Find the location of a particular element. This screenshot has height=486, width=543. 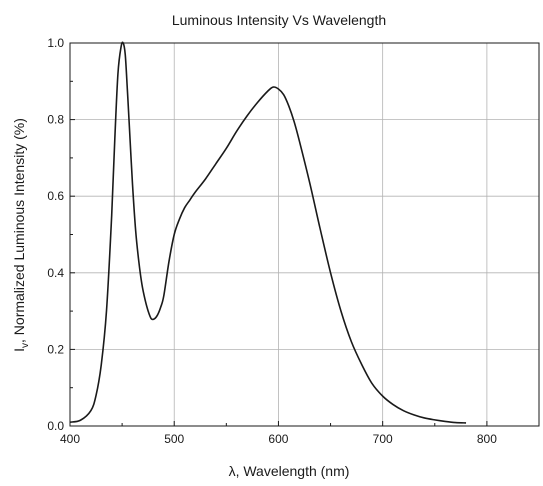

y-tick-label: 1.0 is located at coordinates (55, 43).